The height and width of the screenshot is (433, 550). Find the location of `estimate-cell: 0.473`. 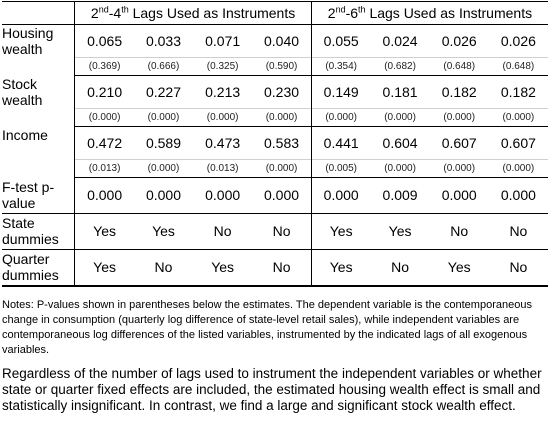

estimate-cell: 0.473 is located at coordinates (223, 143).